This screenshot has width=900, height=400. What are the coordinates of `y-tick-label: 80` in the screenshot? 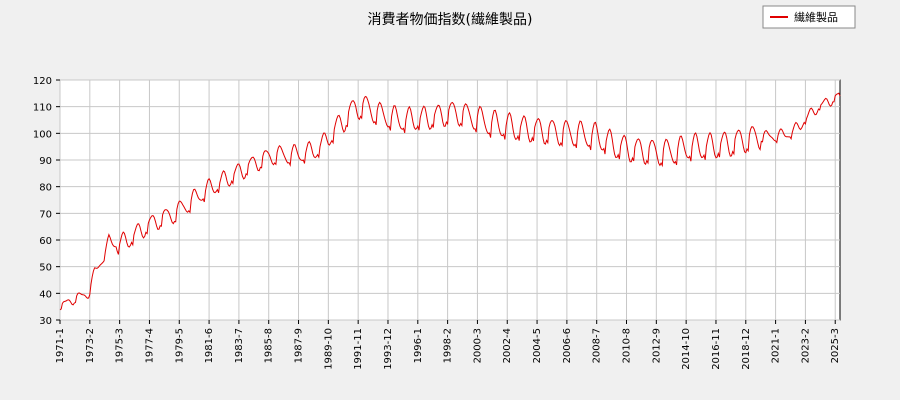 It's located at (45, 188).